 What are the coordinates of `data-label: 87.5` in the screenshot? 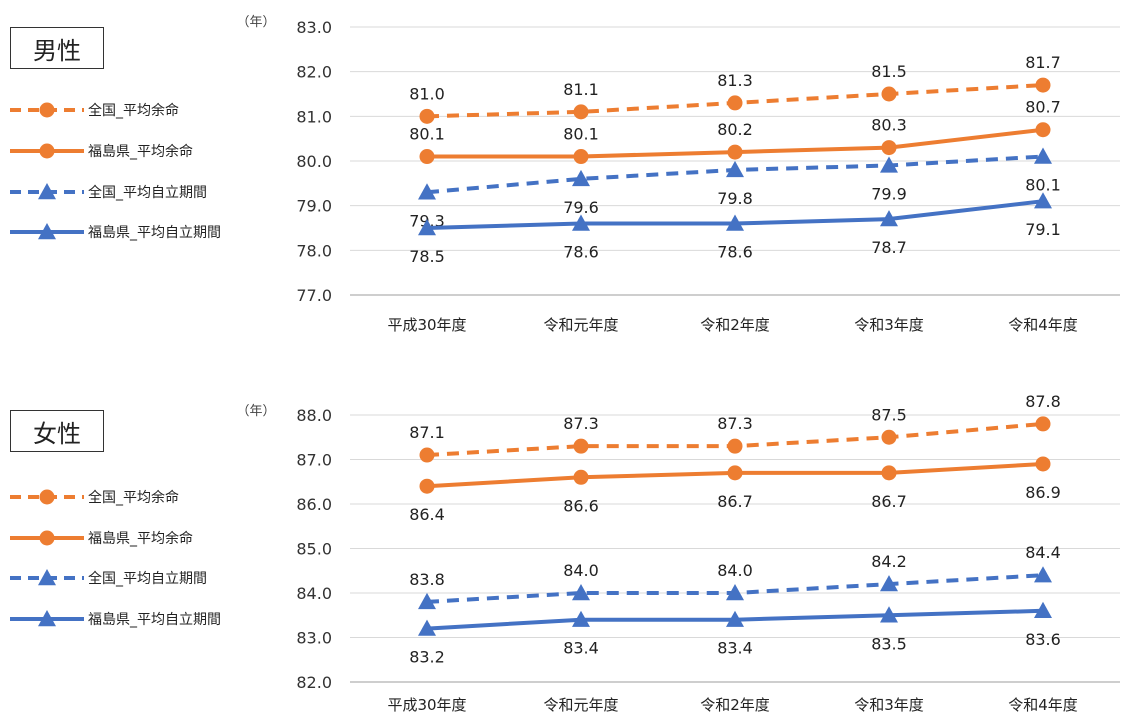 It's located at (889, 414).